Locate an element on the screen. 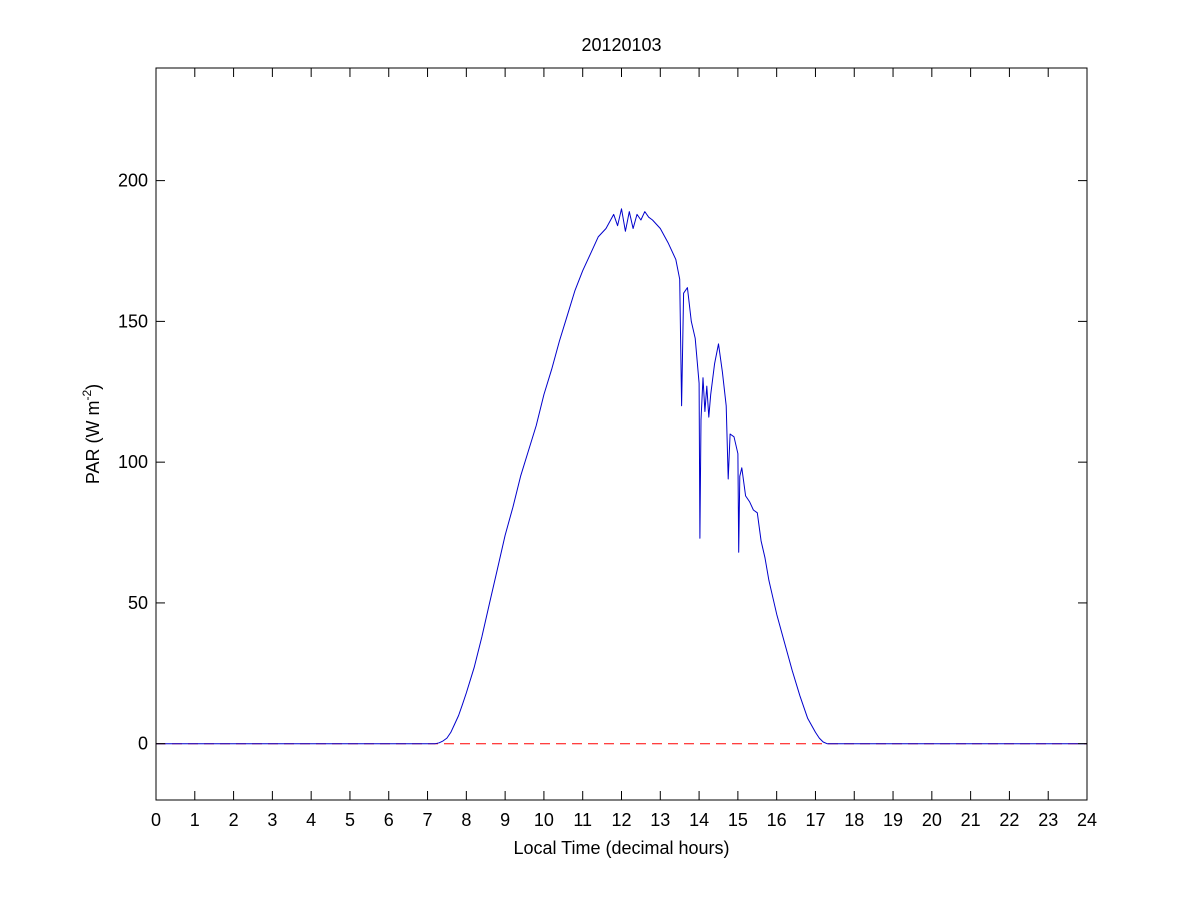  x-tick-label: 4 is located at coordinates (311, 820).